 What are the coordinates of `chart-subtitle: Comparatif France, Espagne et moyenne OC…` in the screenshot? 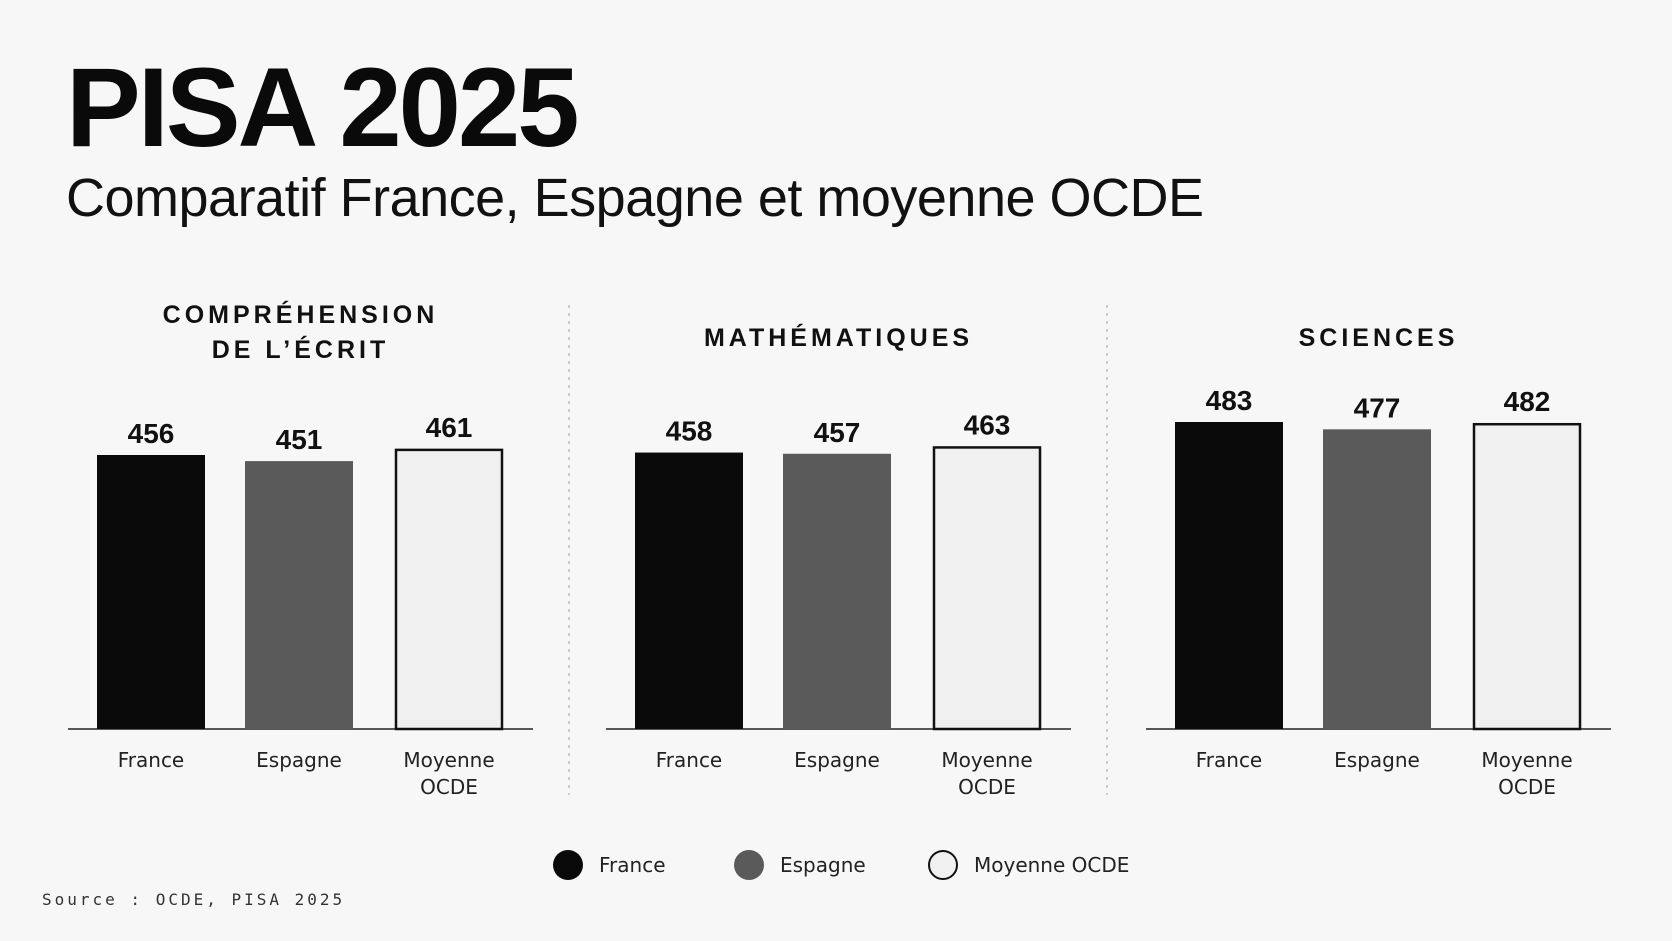 It's located at (635, 198).